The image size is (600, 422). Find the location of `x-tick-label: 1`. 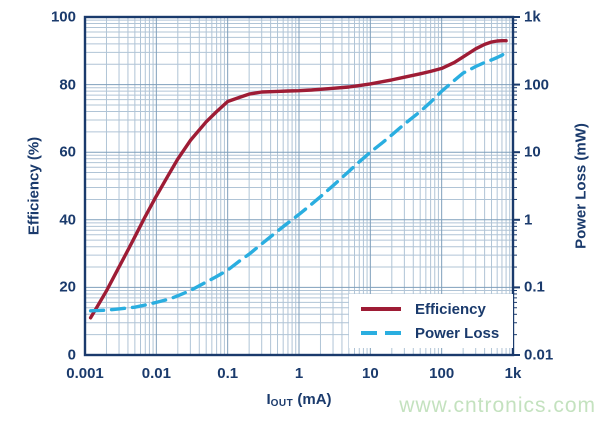

x-tick-label: 1 is located at coordinates (299, 373).